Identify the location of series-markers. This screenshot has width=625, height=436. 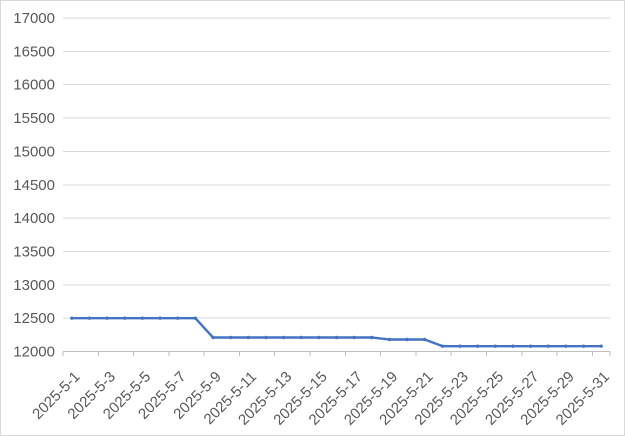
(336, 332).